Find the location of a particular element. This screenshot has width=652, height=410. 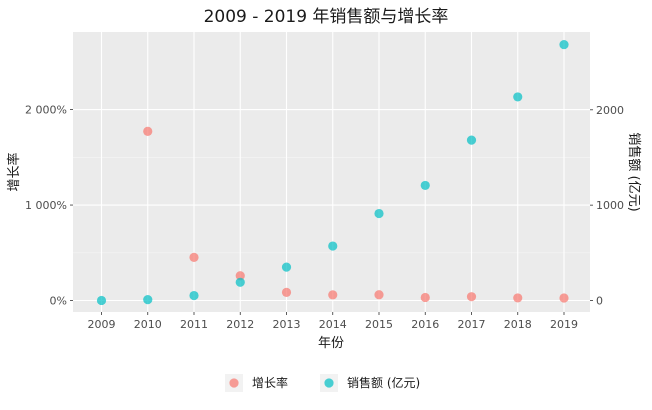

y-left-tick-label: 2 000% is located at coordinates (46, 110).